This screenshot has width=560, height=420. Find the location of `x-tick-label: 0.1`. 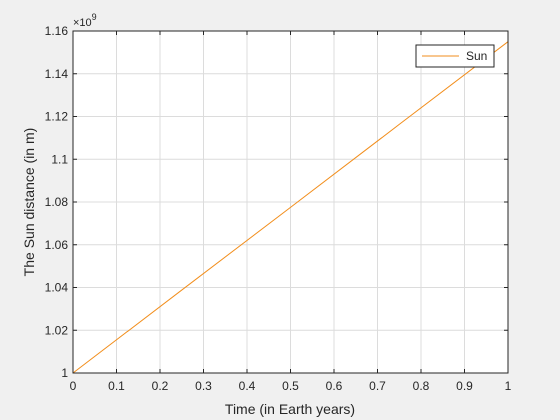

x-tick-label: 0.1 is located at coordinates (116, 386).